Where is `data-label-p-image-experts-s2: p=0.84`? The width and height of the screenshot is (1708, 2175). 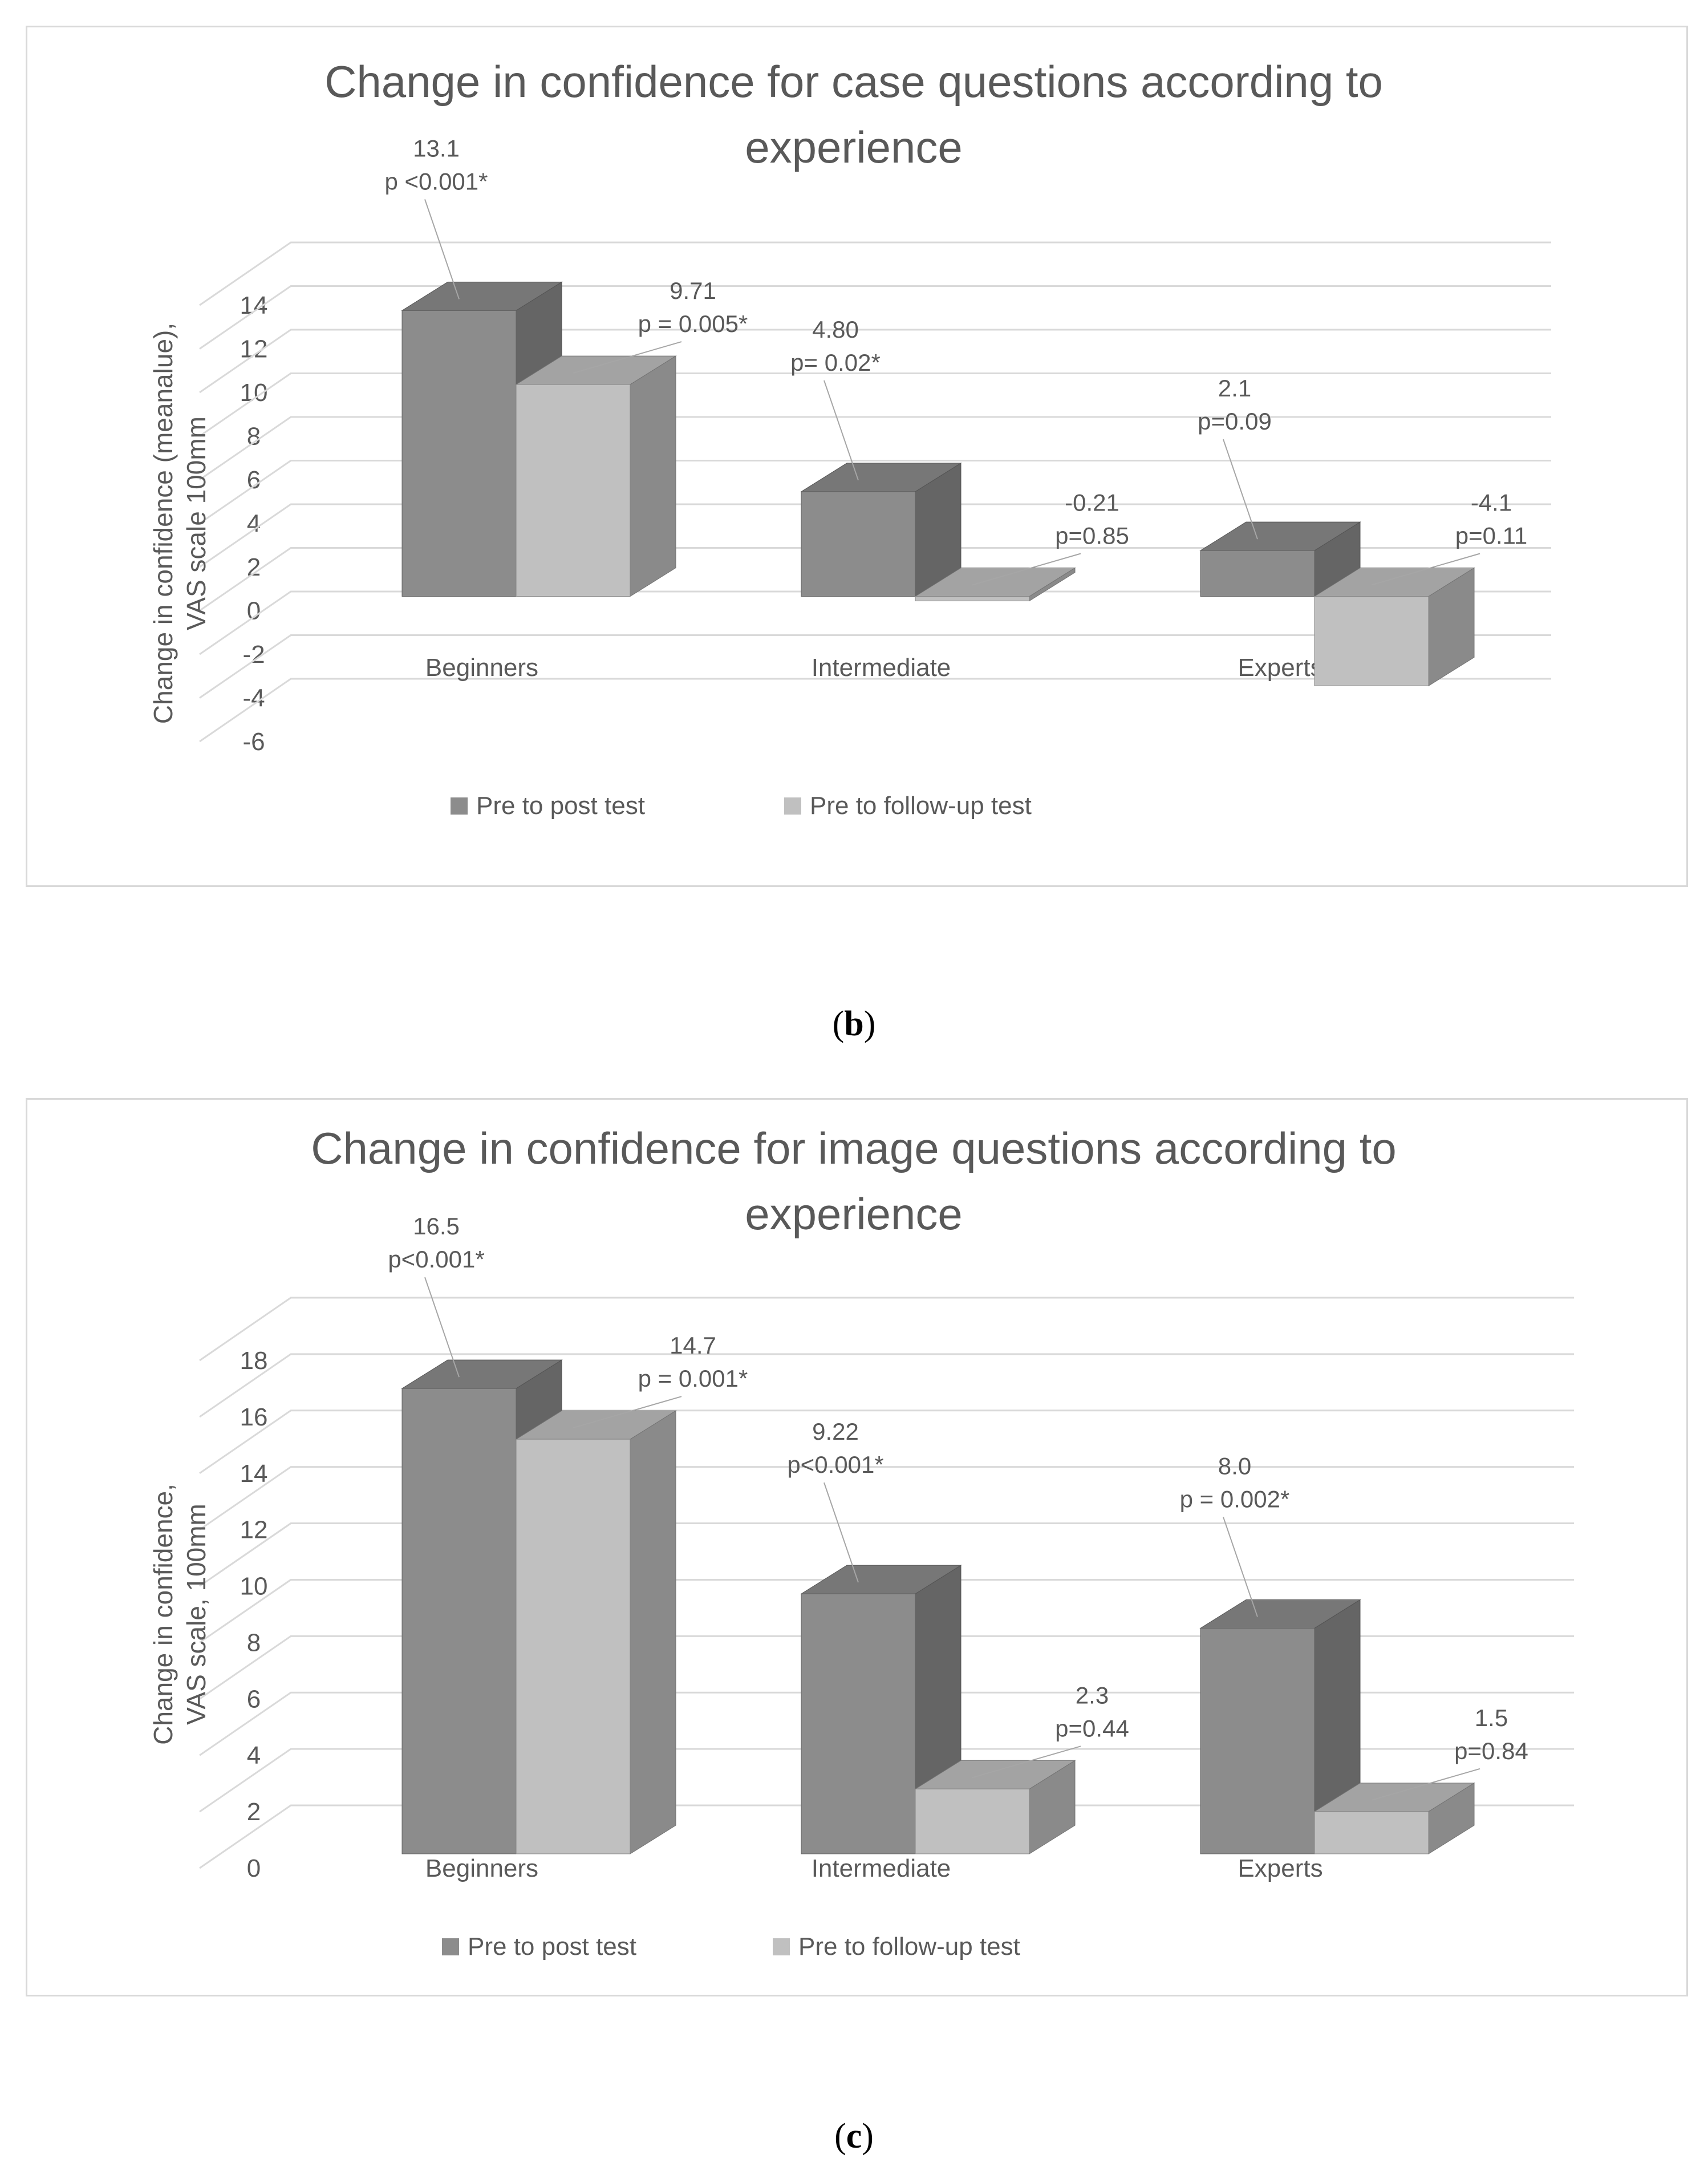
data-label-p-image-experts-s2: p=0.84 is located at coordinates (1491, 1751).